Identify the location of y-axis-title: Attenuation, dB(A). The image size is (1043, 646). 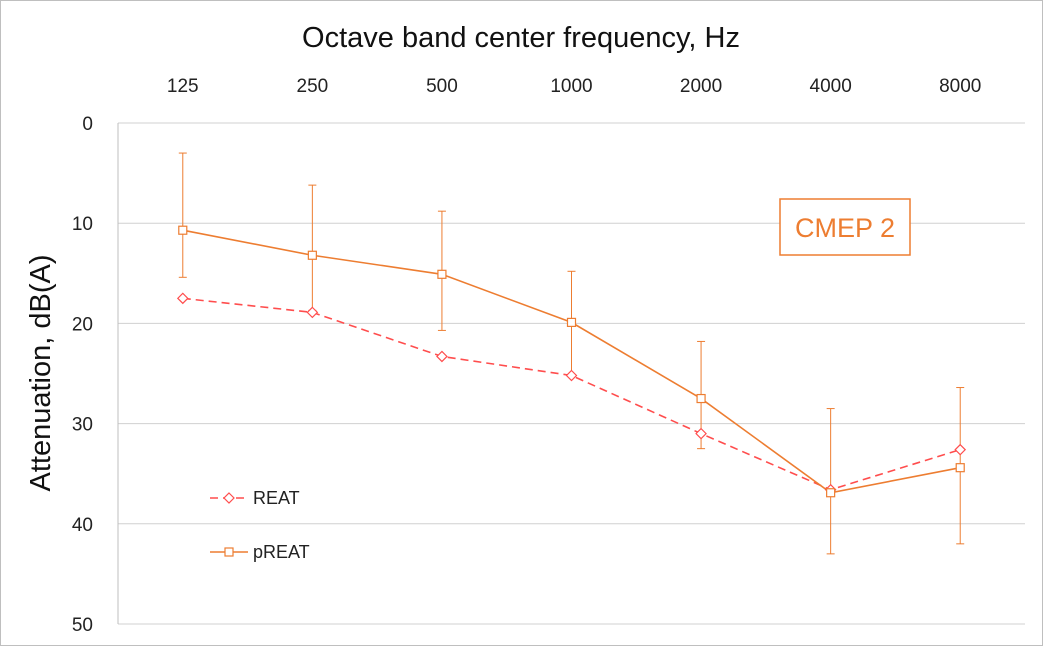
(41, 373).